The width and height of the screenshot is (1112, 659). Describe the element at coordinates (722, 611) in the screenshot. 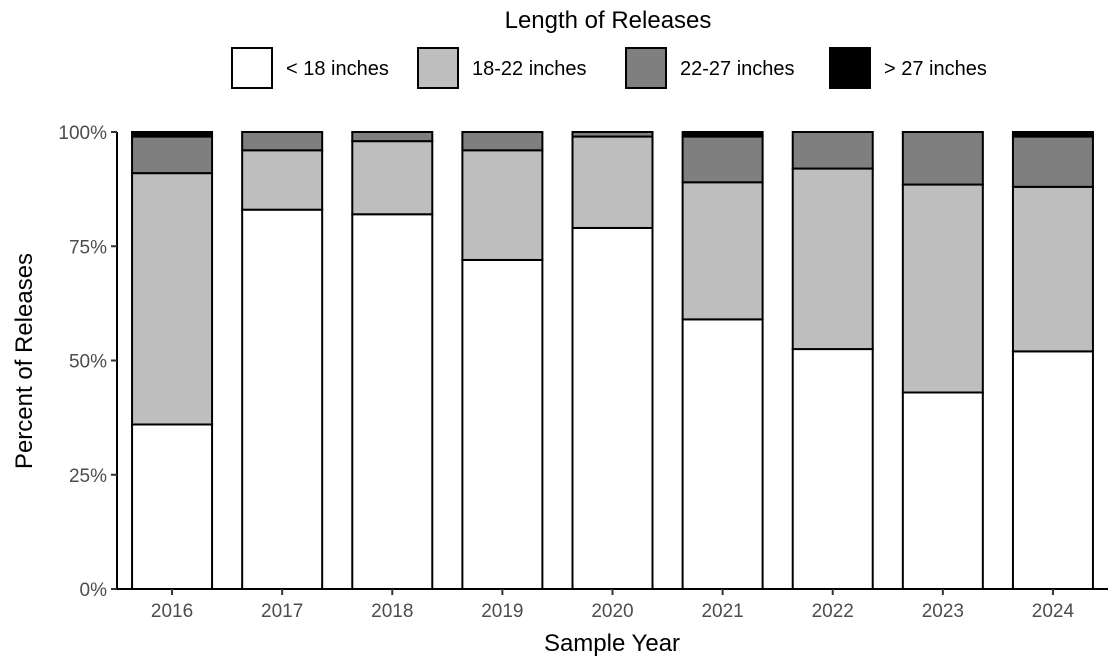

I see `x-tick-label: 2021` at that location.